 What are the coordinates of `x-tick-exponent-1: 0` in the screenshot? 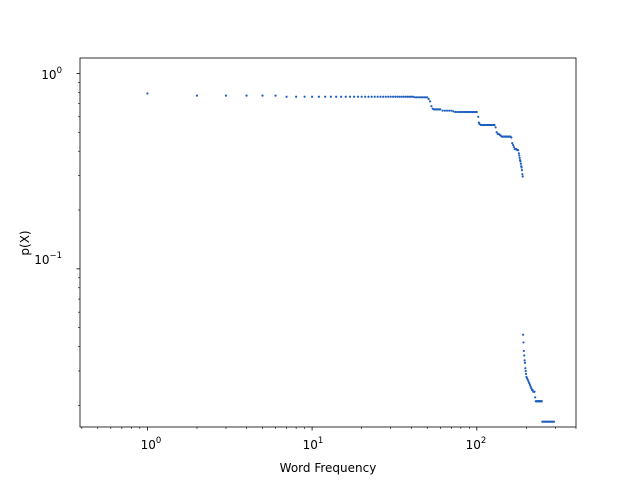 It's located at (158, 441).